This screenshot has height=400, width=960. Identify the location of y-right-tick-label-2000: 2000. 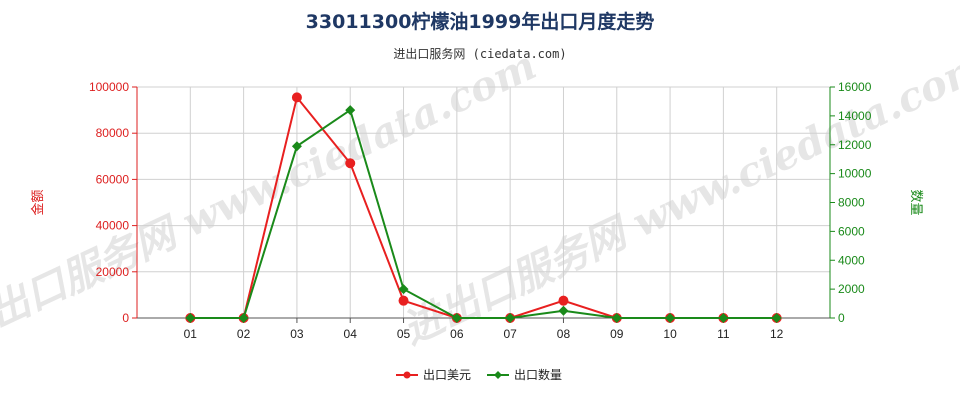
(851, 289).